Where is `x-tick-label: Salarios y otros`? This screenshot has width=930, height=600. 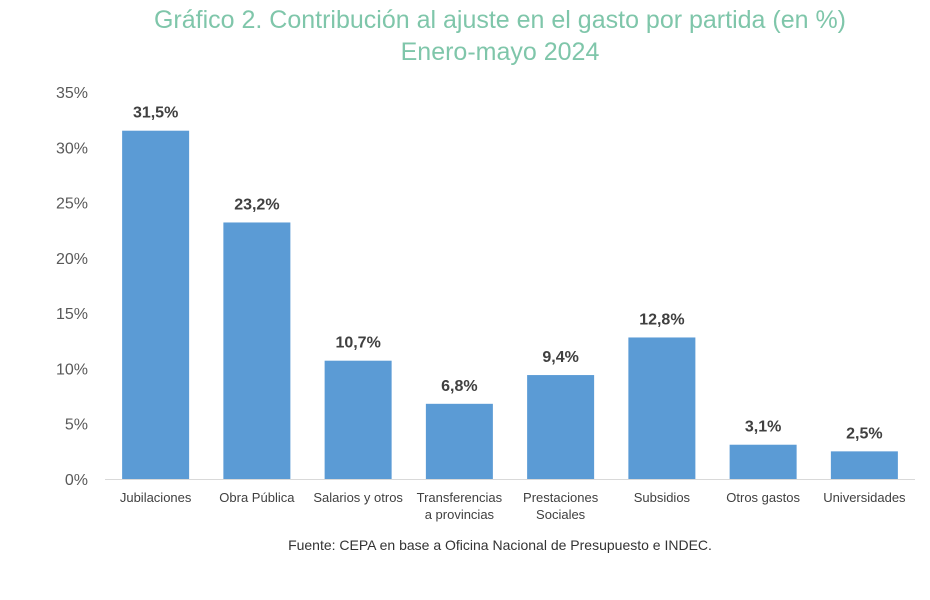 x-tick-label: Salarios y otros is located at coordinates (358, 497).